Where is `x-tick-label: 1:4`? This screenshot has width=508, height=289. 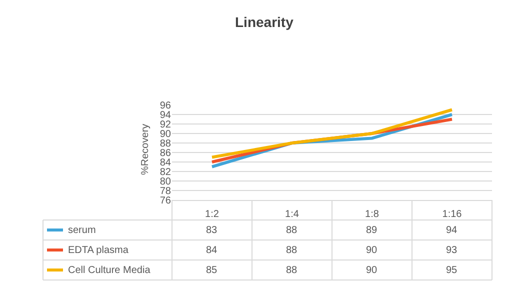
x-tick-label: 1:4 is located at coordinates (292, 214).